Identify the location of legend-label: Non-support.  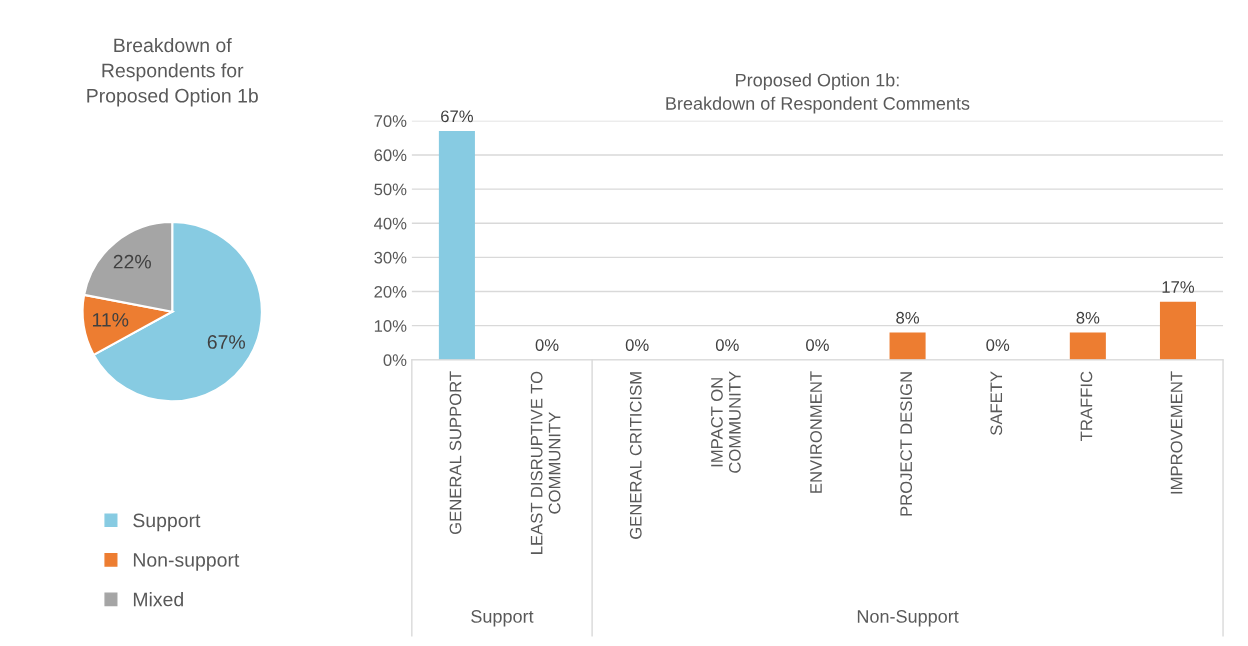
(186, 562).